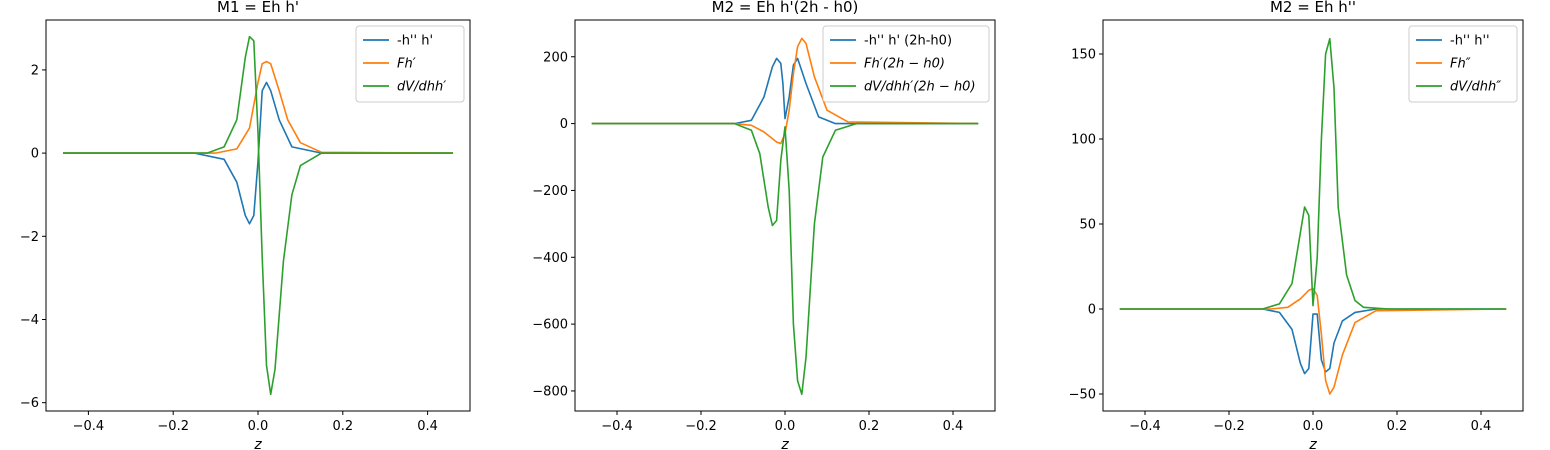  I want to click on y-tick-label: −600, so click(550, 325).